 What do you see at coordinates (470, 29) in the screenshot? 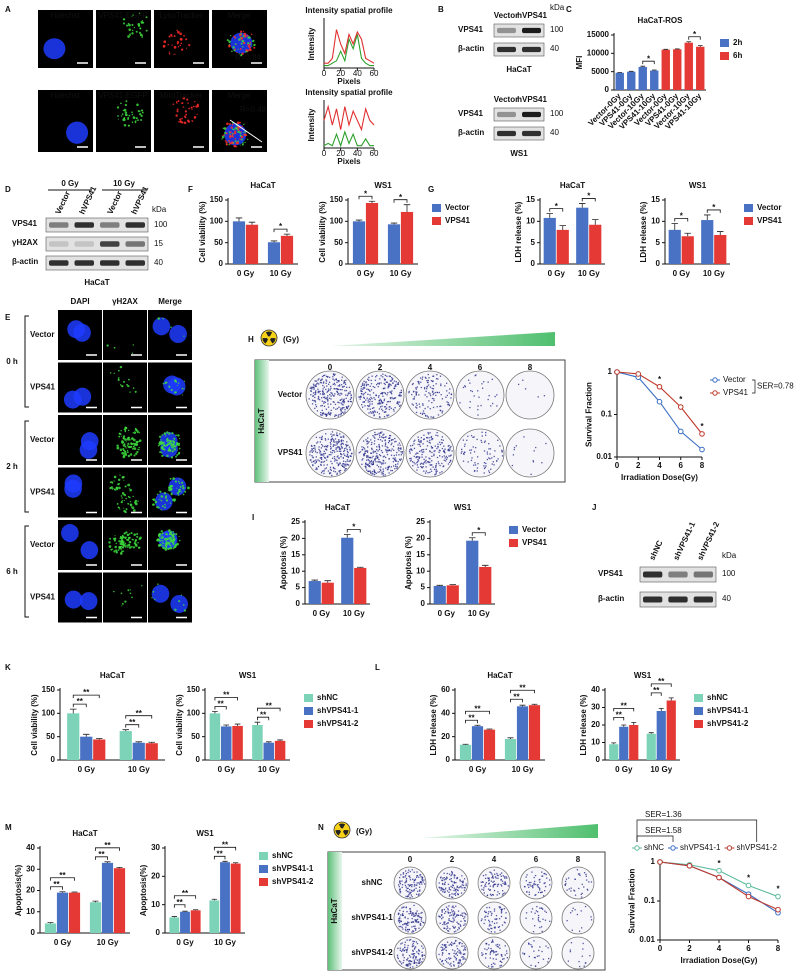
I see `row-label: VPS41` at bounding box center [470, 29].